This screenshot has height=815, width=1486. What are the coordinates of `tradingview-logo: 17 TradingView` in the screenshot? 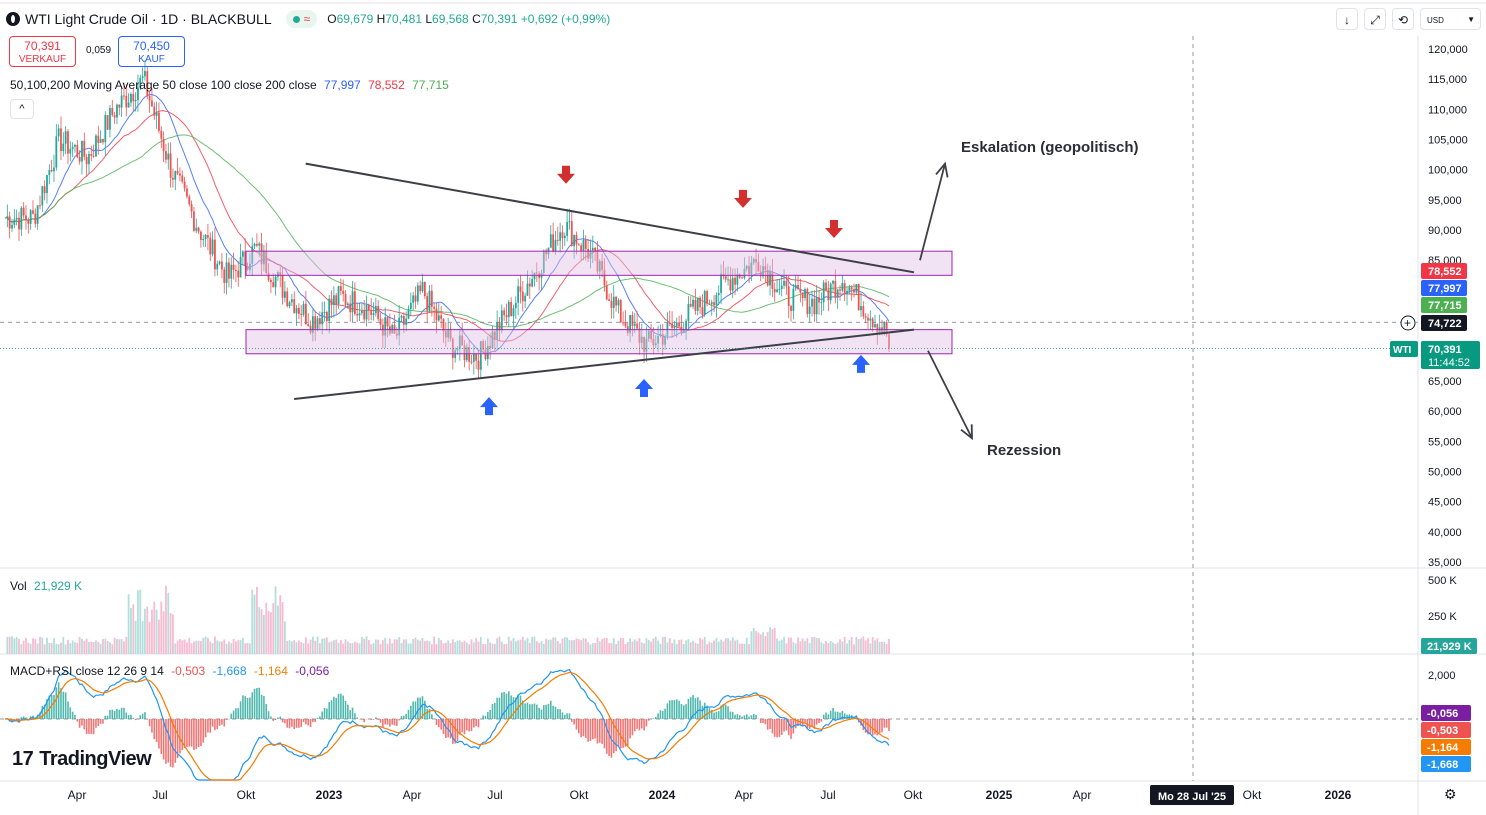 It's located at (82, 759).